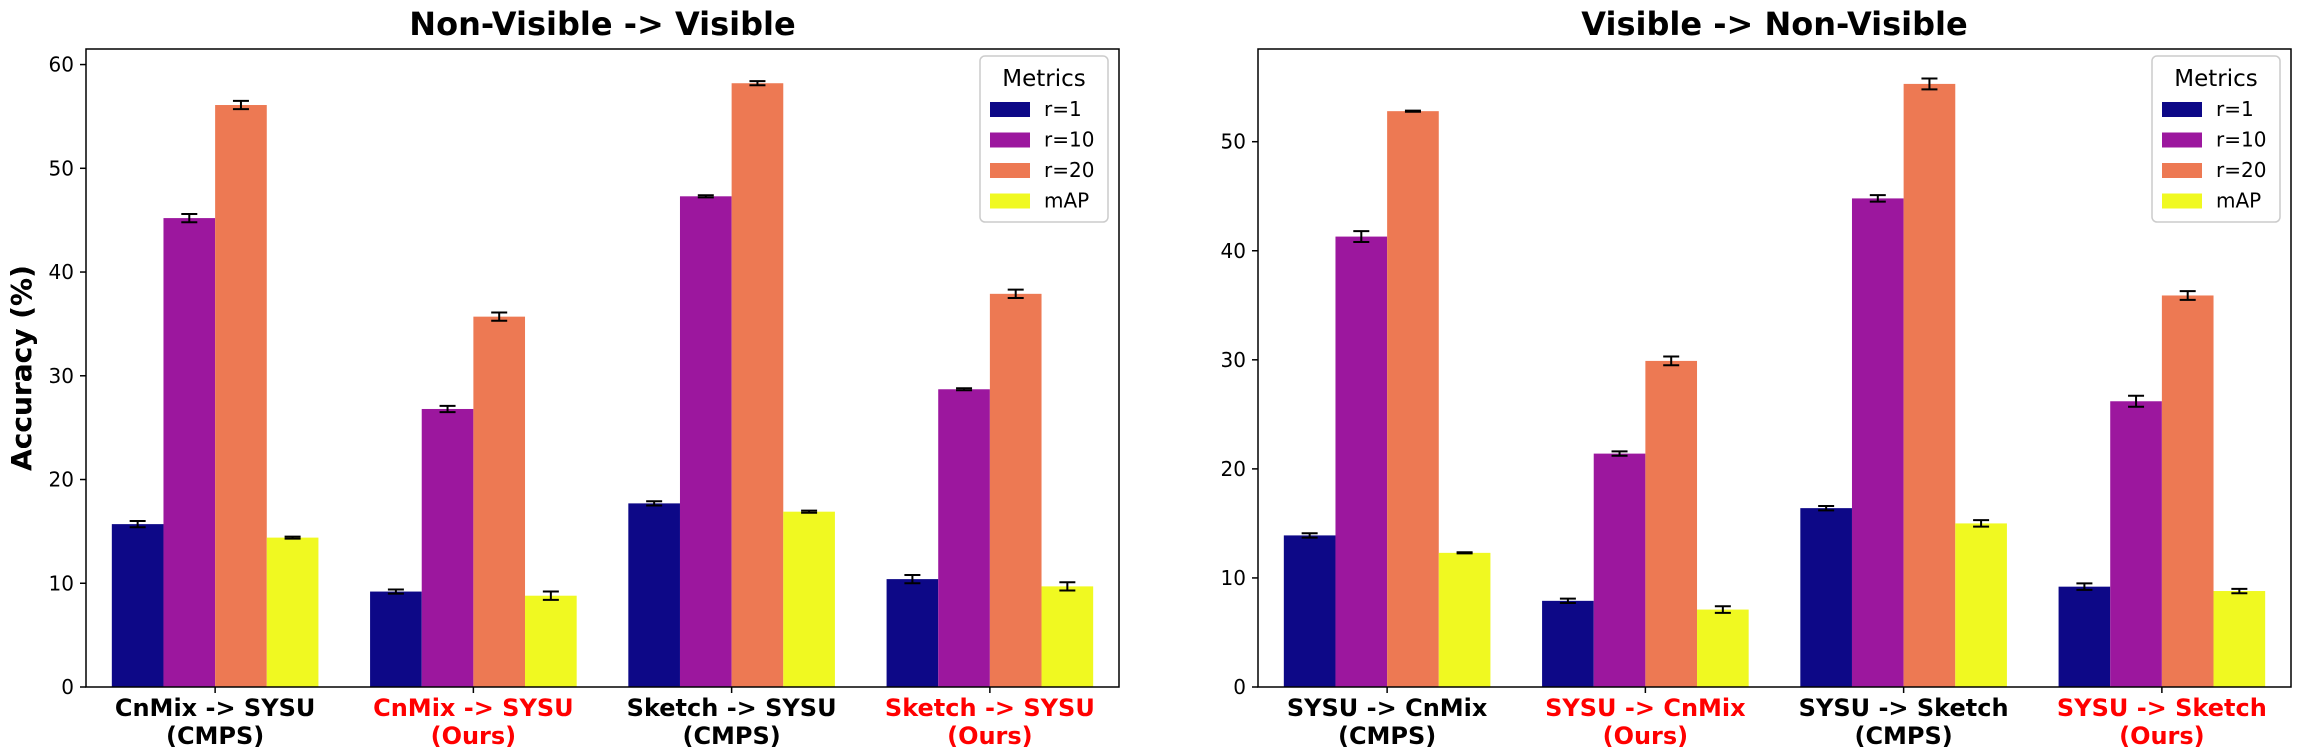 The height and width of the screenshot is (754, 2300). Describe the element at coordinates (61, 65) in the screenshot. I see `y-tick-label: 60` at that location.